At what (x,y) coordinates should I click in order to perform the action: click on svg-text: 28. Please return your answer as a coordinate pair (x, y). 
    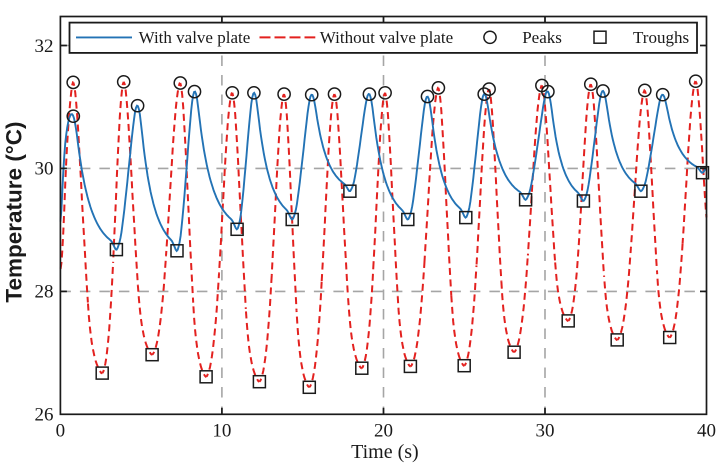
    Looking at the image, I should click on (44, 292).